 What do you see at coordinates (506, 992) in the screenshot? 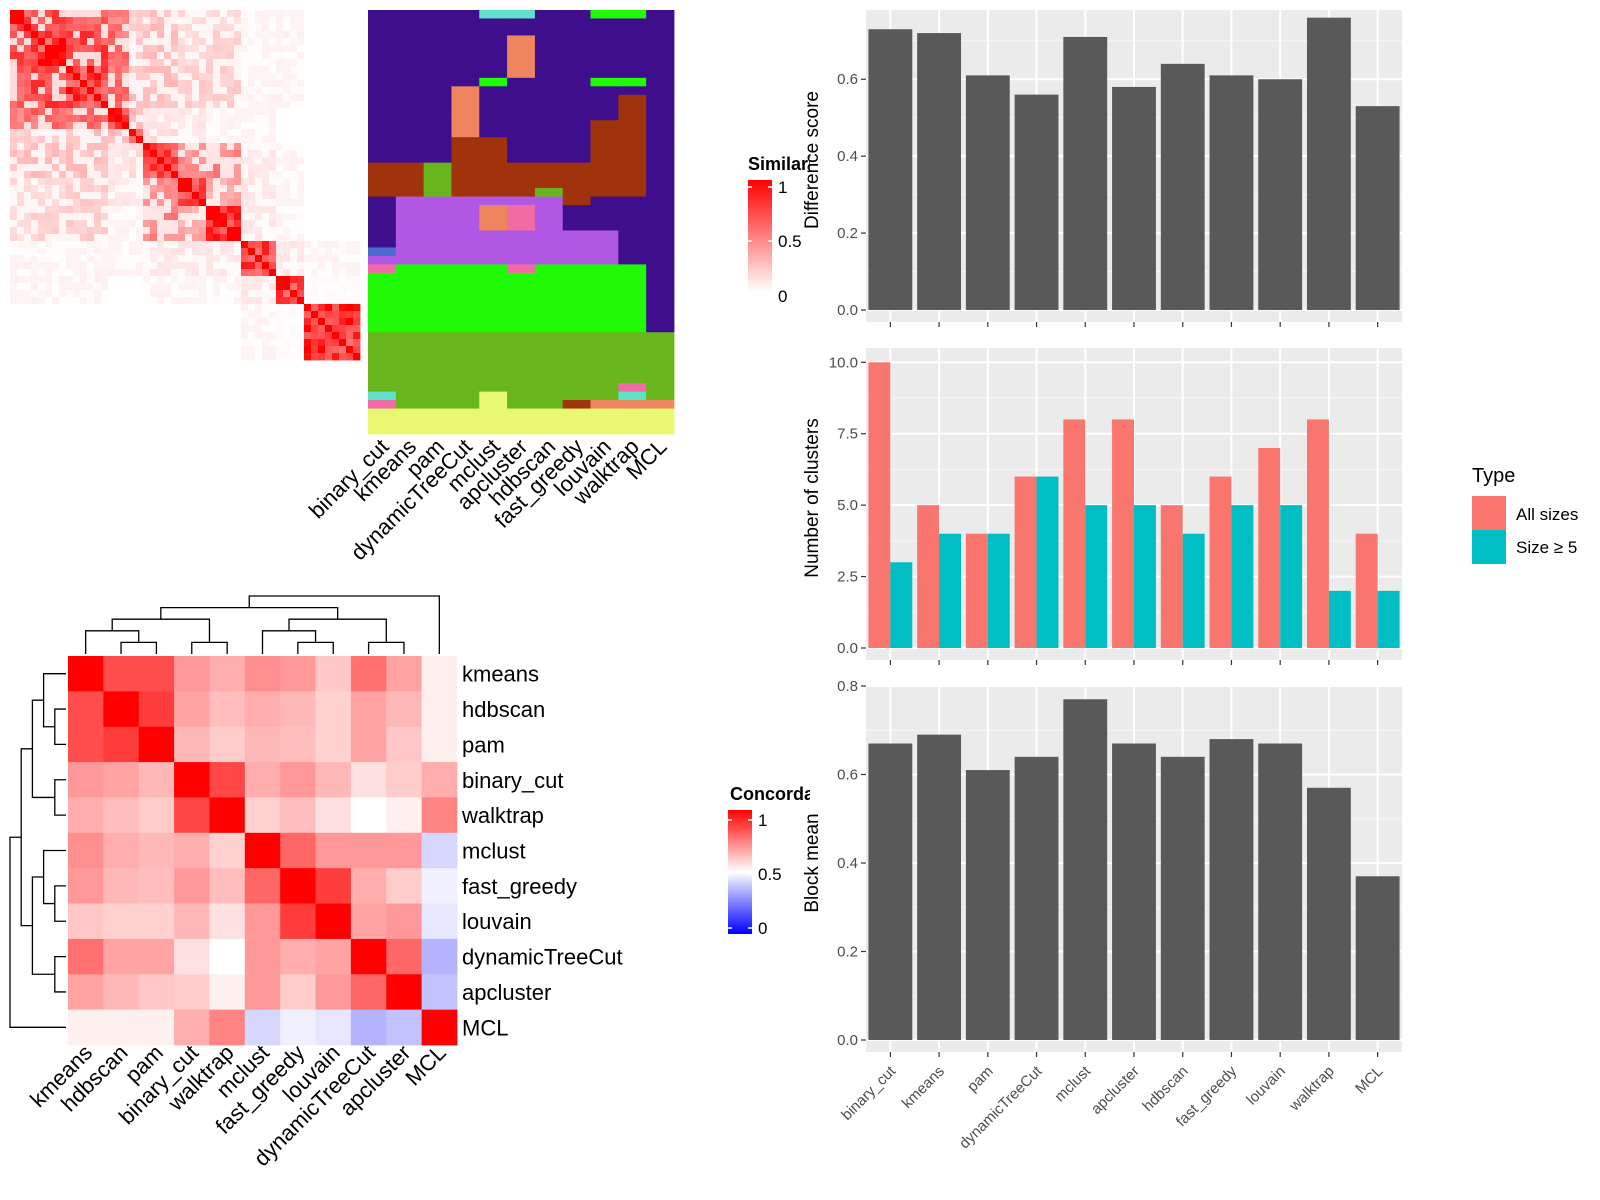
I see `concordance-row-label: apcluster` at bounding box center [506, 992].